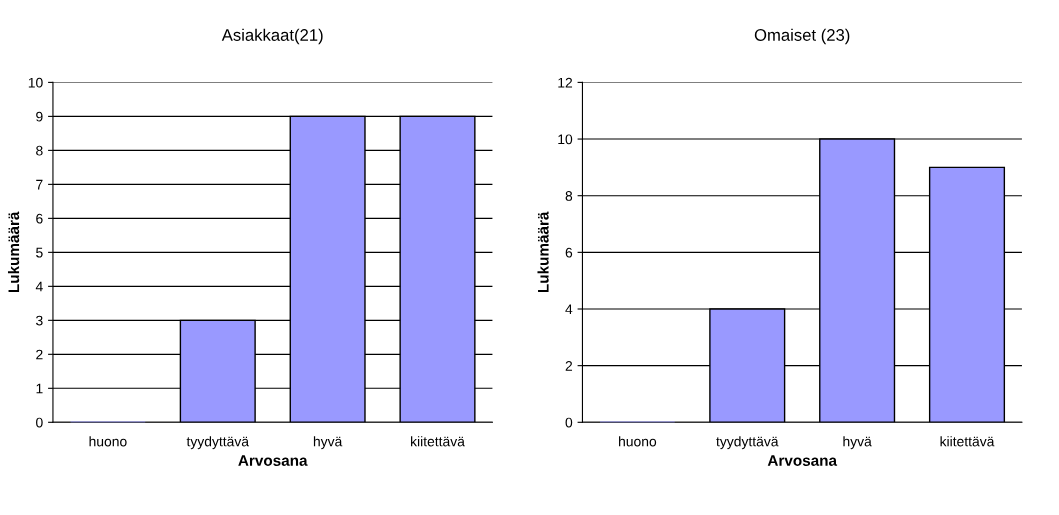 The width and height of the screenshot is (1059, 515). What do you see at coordinates (565, 82) in the screenshot?
I see `y-tick-label: 12` at bounding box center [565, 82].